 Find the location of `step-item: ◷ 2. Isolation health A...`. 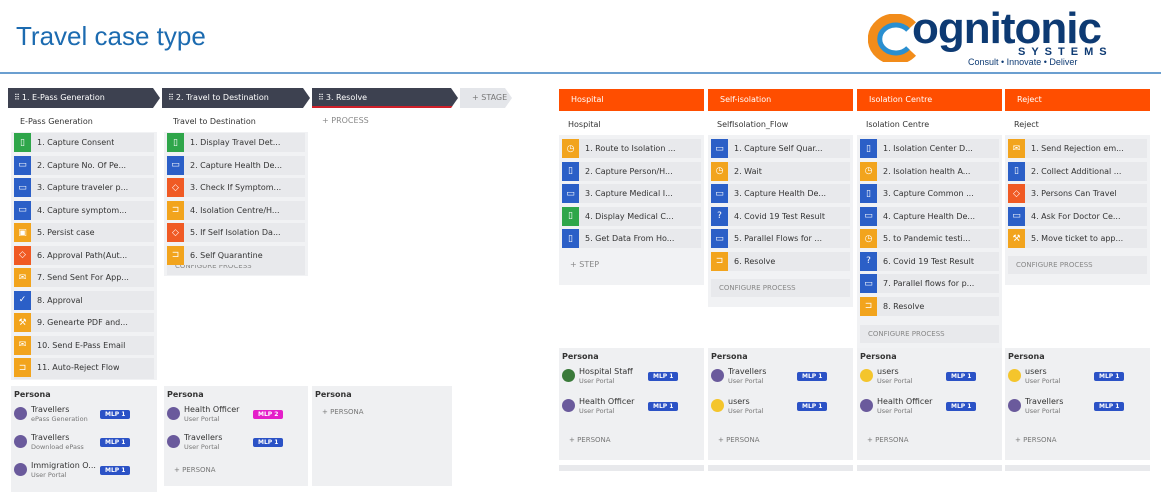

step-item: ◷ 2. Isolation health A... is located at coordinates (929, 171).